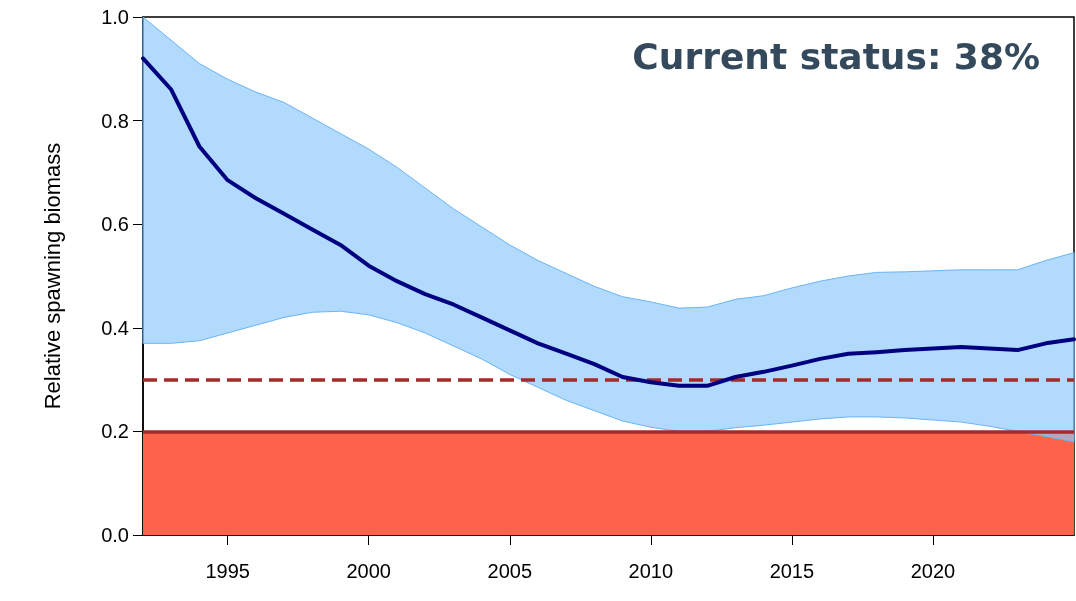 This screenshot has height=601, width=1076. I want to click on x-tick-label: 2000, so click(368, 571).